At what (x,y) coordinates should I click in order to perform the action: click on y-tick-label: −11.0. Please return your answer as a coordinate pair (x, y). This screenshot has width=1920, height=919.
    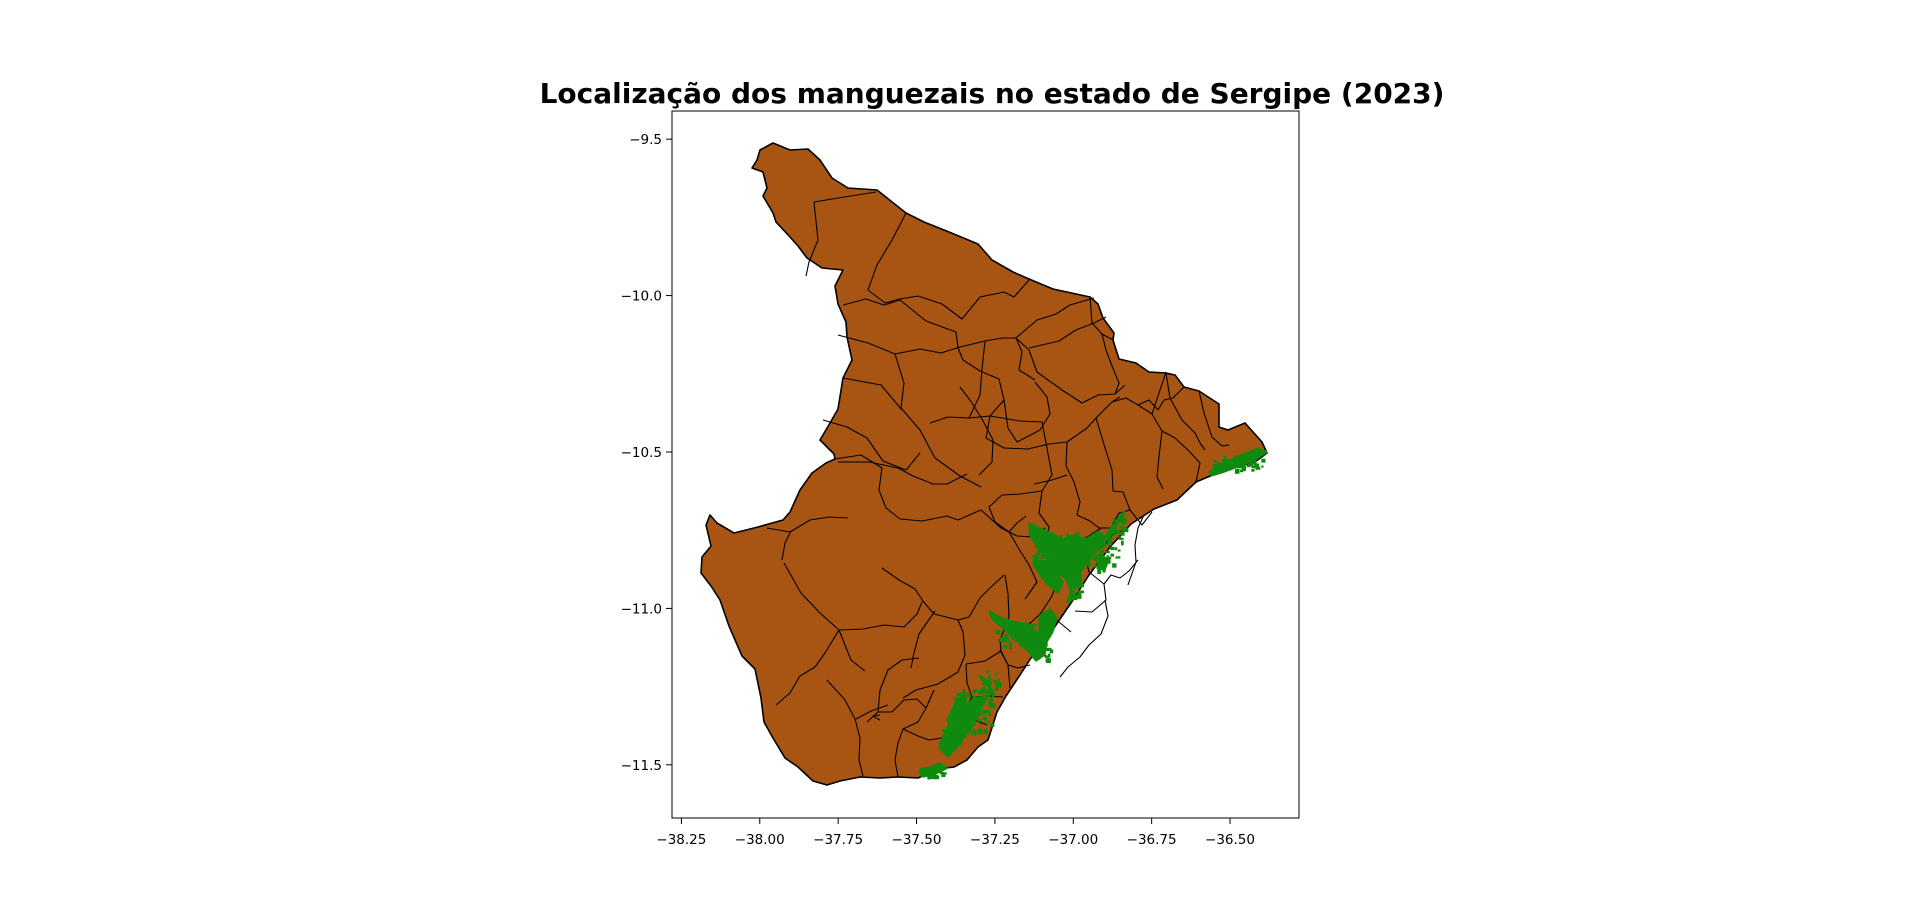
    Looking at the image, I should click on (641, 609).